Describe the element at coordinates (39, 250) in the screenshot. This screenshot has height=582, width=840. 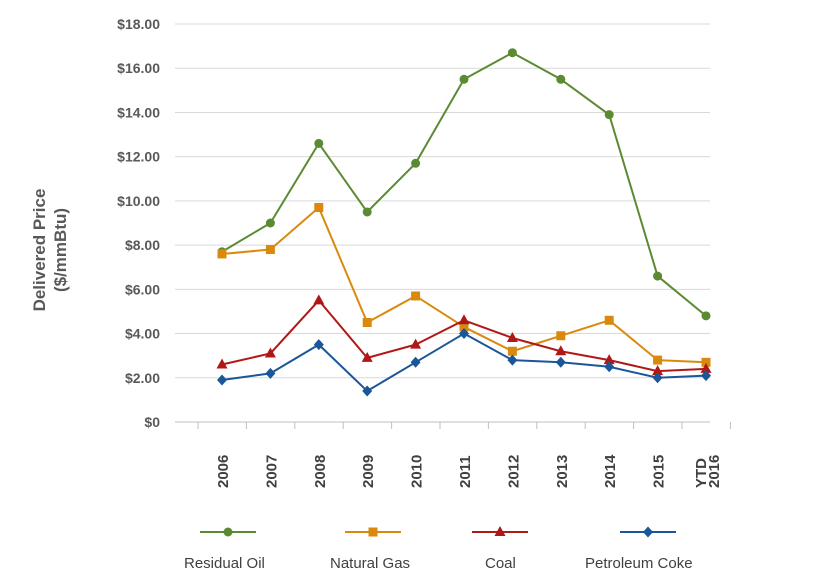
I see `y-axis-title-line-1: Delivered Price` at that location.